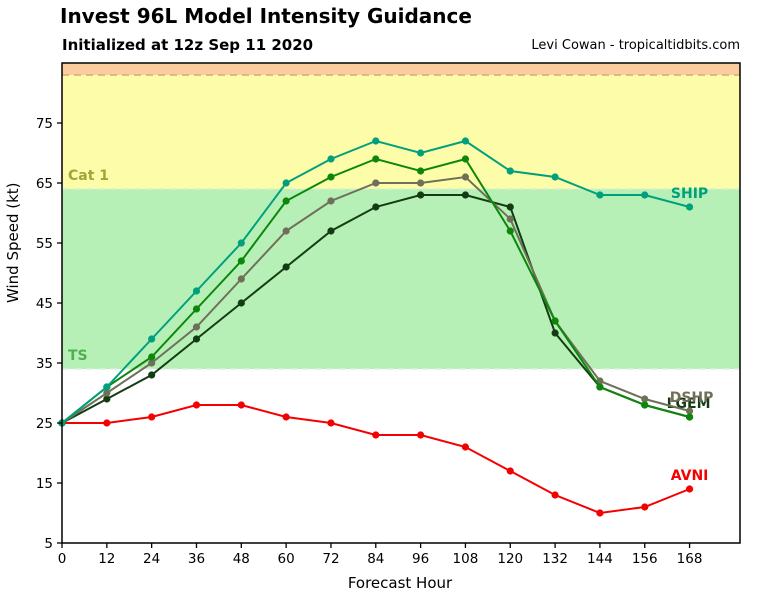  I want to click on x-tick-label-168: 168, so click(690, 559).